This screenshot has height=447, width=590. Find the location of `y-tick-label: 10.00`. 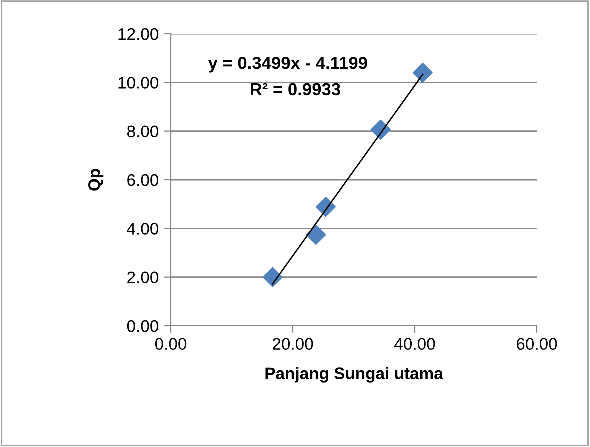

y-tick-label: 10.00 is located at coordinates (138, 83).